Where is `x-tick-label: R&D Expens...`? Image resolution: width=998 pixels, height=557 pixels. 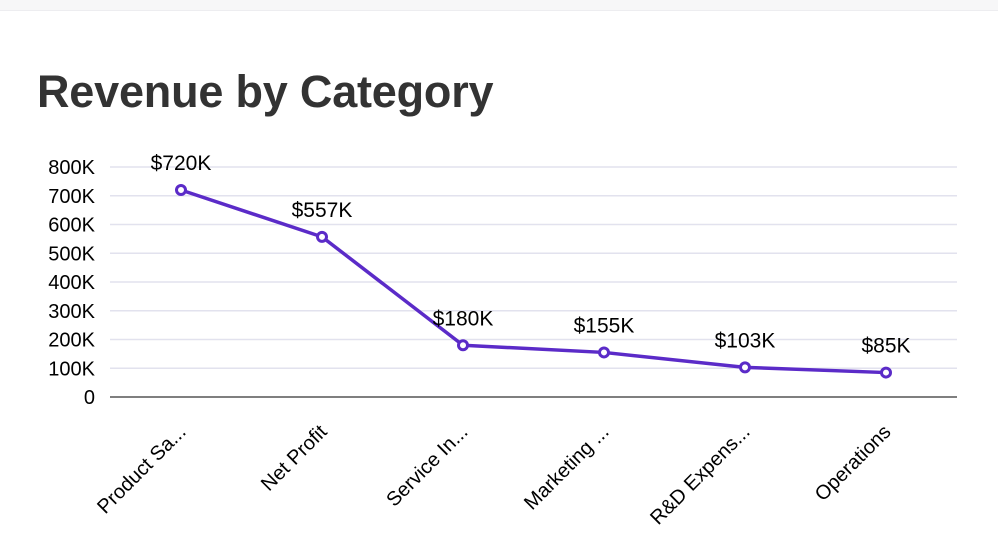
x-tick-label: R&D Expens... is located at coordinates (700, 475).